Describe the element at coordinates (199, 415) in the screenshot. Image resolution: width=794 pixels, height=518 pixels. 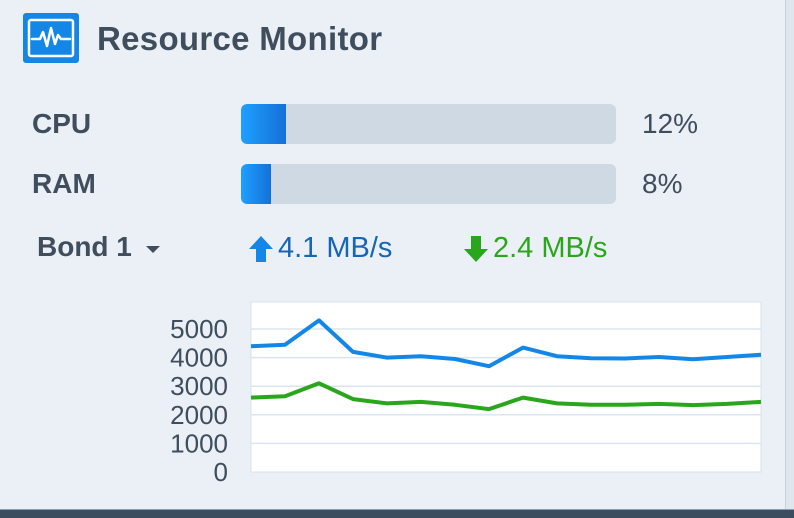
I see `y-tick-label: 2000` at that location.